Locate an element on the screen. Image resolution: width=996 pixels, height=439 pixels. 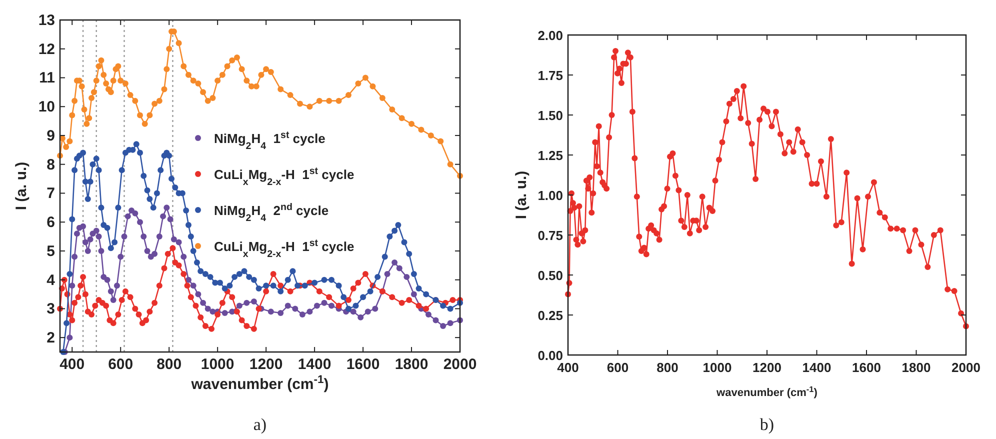
y-tick-label: 4 is located at coordinates (51, 280).